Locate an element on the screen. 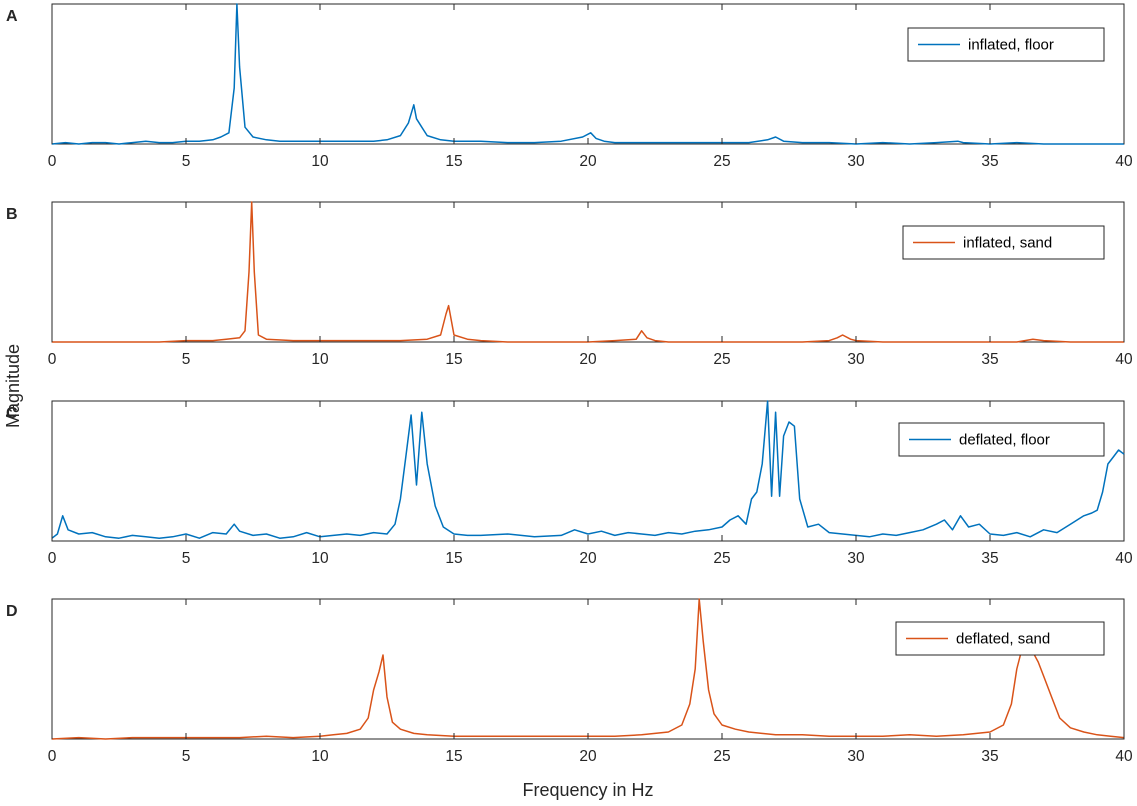  legend: deflated, floor is located at coordinates (1001, 439).